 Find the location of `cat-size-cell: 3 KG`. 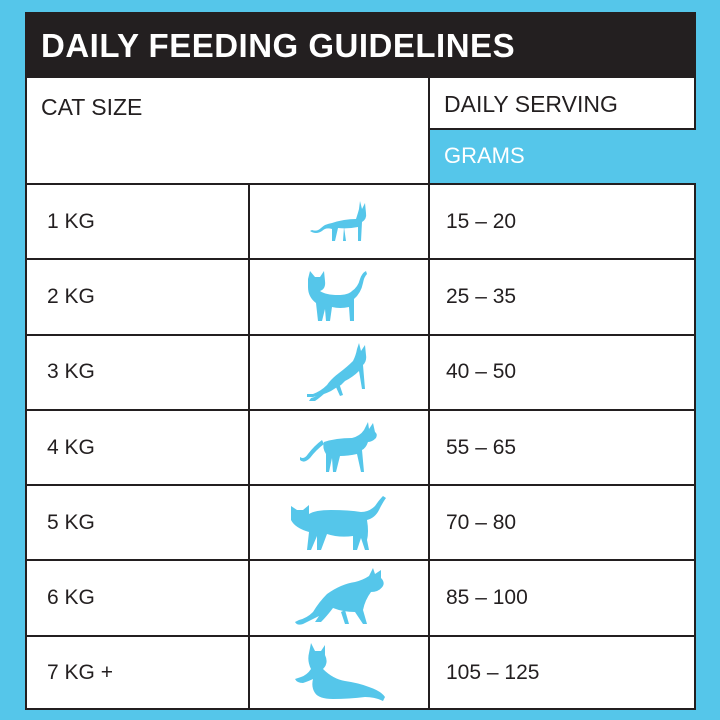

cat-size-cell: 3 KG is located at coordinates (138, 372).